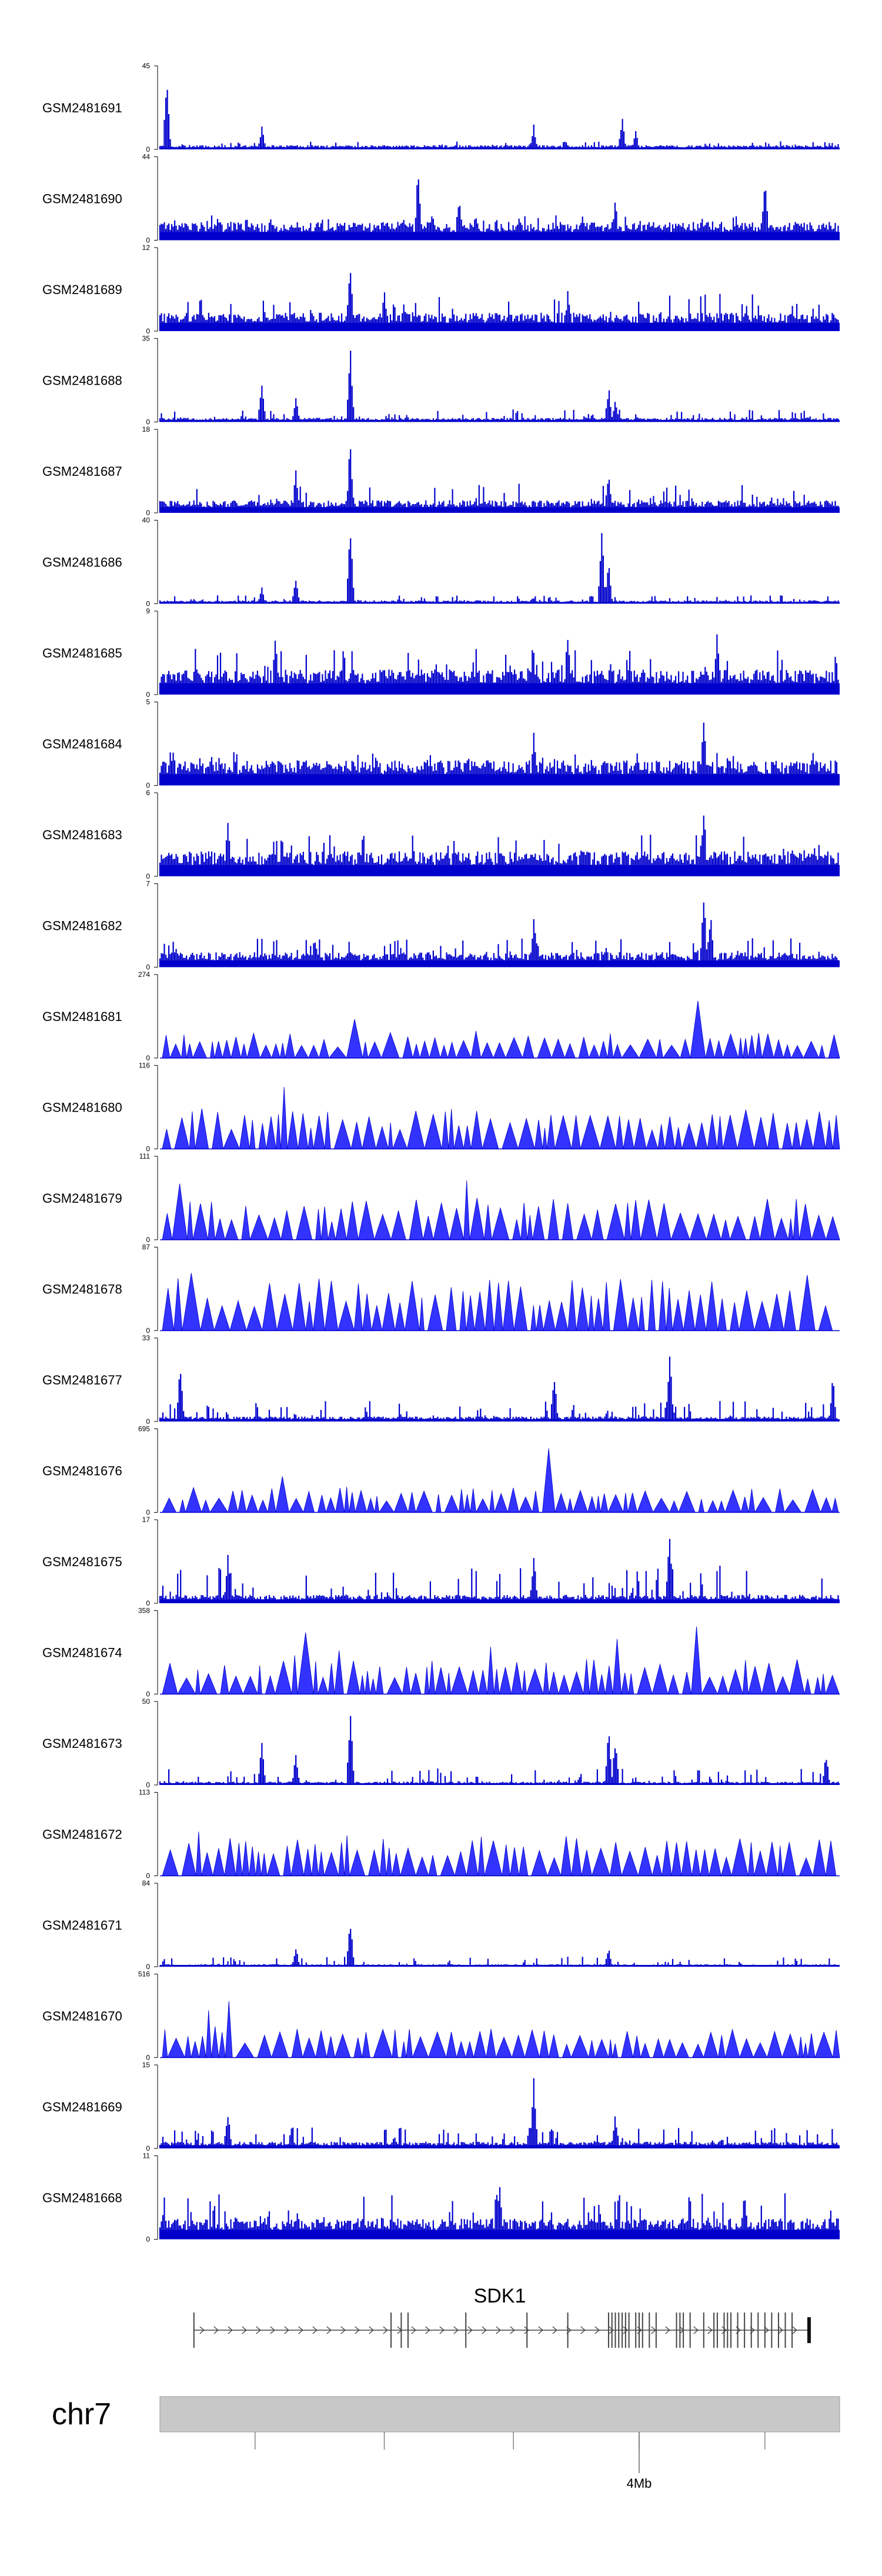 The height and width of the screenshot is (2576, 882). What do you see at coordinates (144, 1611) in the screenshot?
I see `y-max-label: 358` at bounding box center [144, 1611].